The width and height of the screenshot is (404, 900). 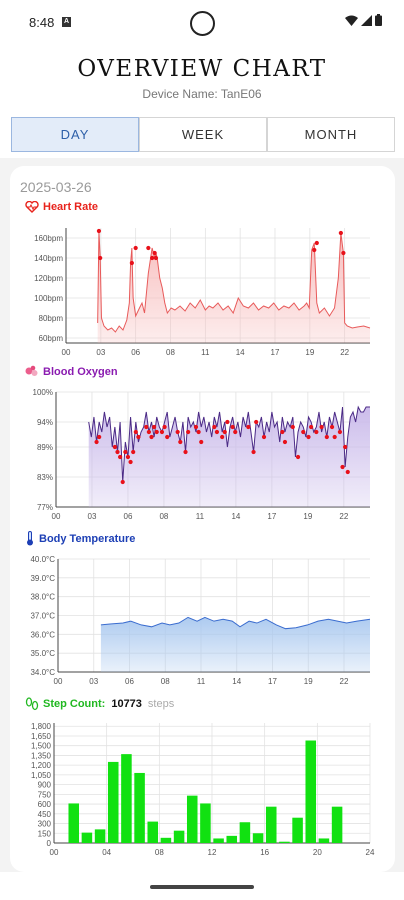 I want to click on y-tick-label: 39.0°C, so click(x=42, y=578).